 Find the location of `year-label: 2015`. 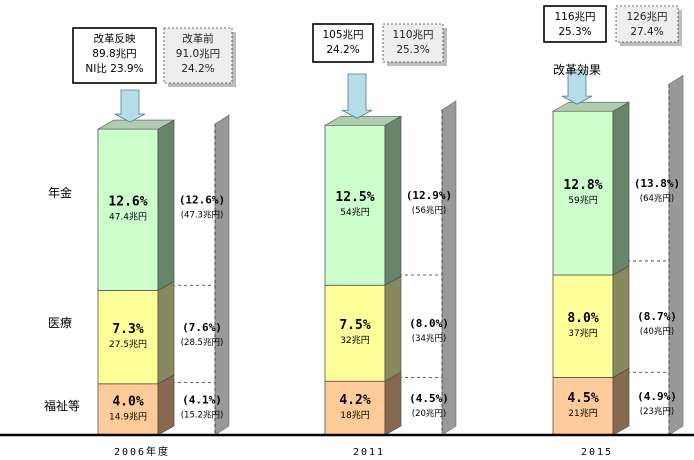

year-label: 2015 is located at coordinates (597, 452).